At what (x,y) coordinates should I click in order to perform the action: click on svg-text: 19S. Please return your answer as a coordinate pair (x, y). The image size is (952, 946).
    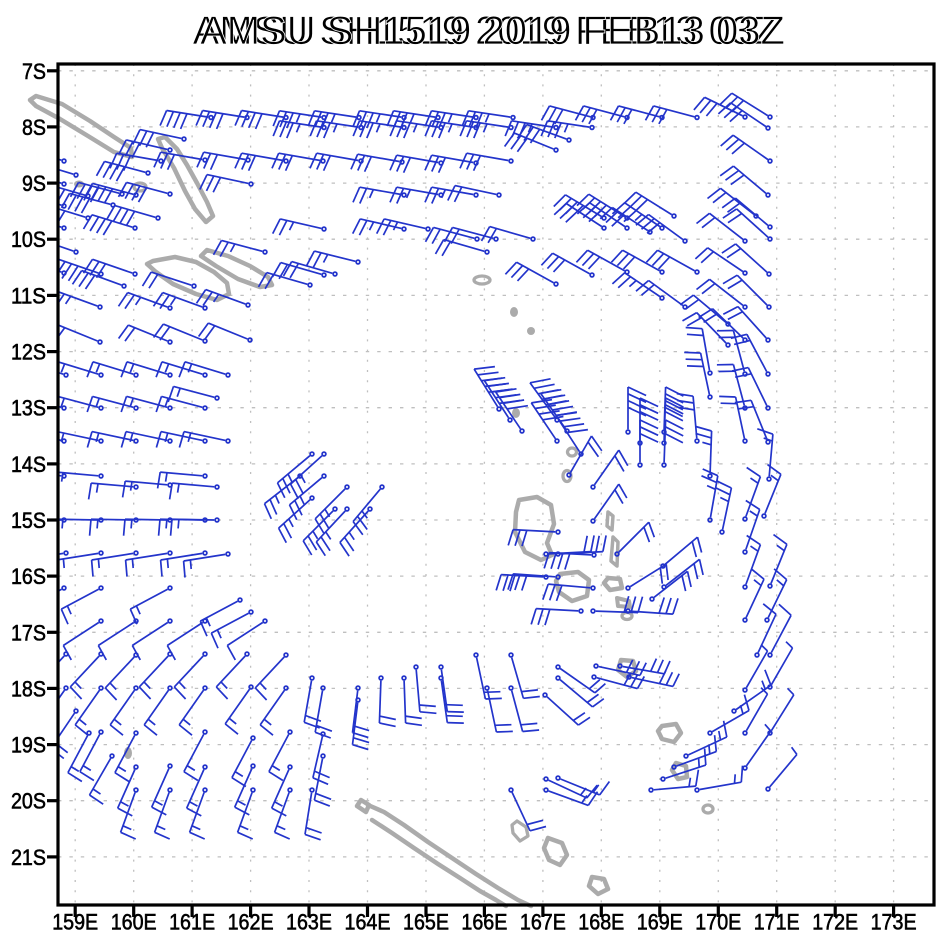
    Looking at the image, I should click on (28, 745).